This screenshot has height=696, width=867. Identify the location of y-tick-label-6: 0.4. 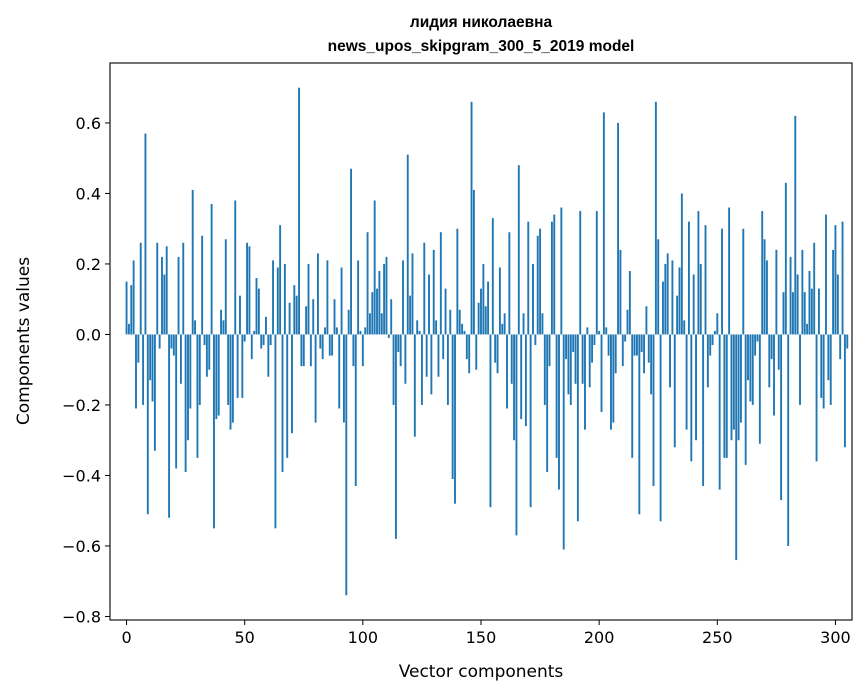
(88, 193).